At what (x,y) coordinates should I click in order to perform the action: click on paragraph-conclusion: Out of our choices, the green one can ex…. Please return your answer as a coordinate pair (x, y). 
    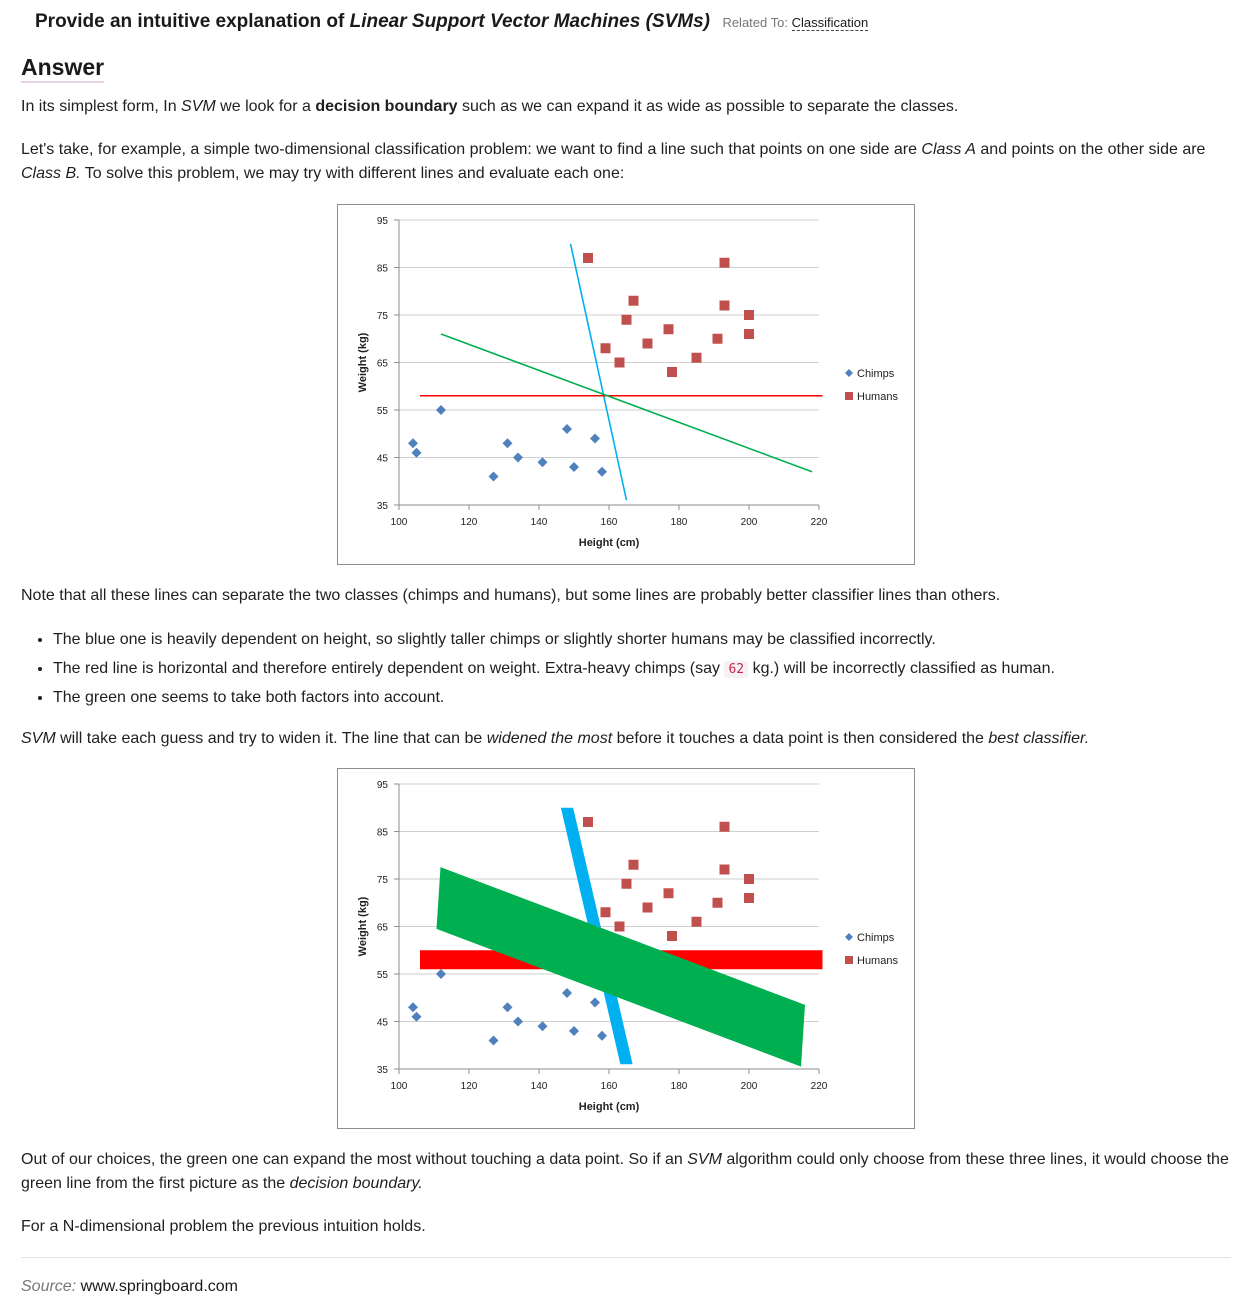
    Looking at the image, I should click on (625, 1171).